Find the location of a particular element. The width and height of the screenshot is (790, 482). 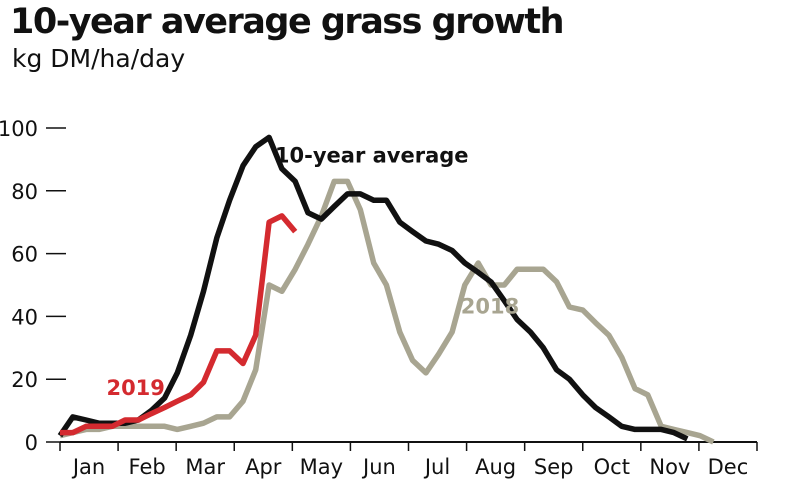

y-tick-label: 0 is located at coordinates (31, 443).